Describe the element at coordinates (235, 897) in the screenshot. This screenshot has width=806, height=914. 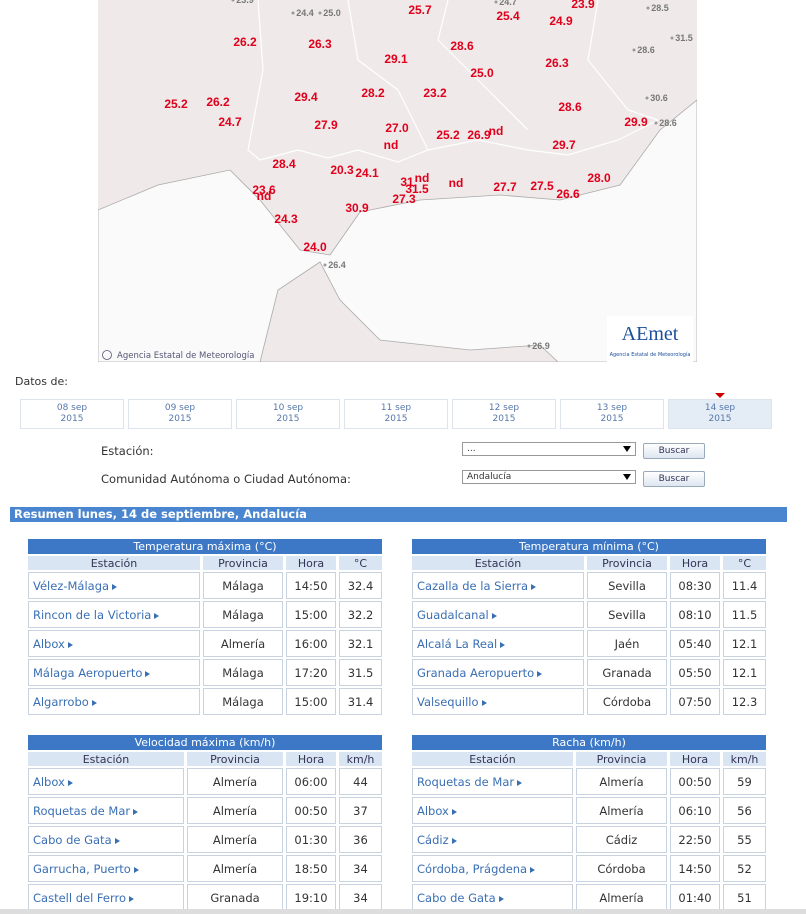
I see `cell: Granada` at that location.